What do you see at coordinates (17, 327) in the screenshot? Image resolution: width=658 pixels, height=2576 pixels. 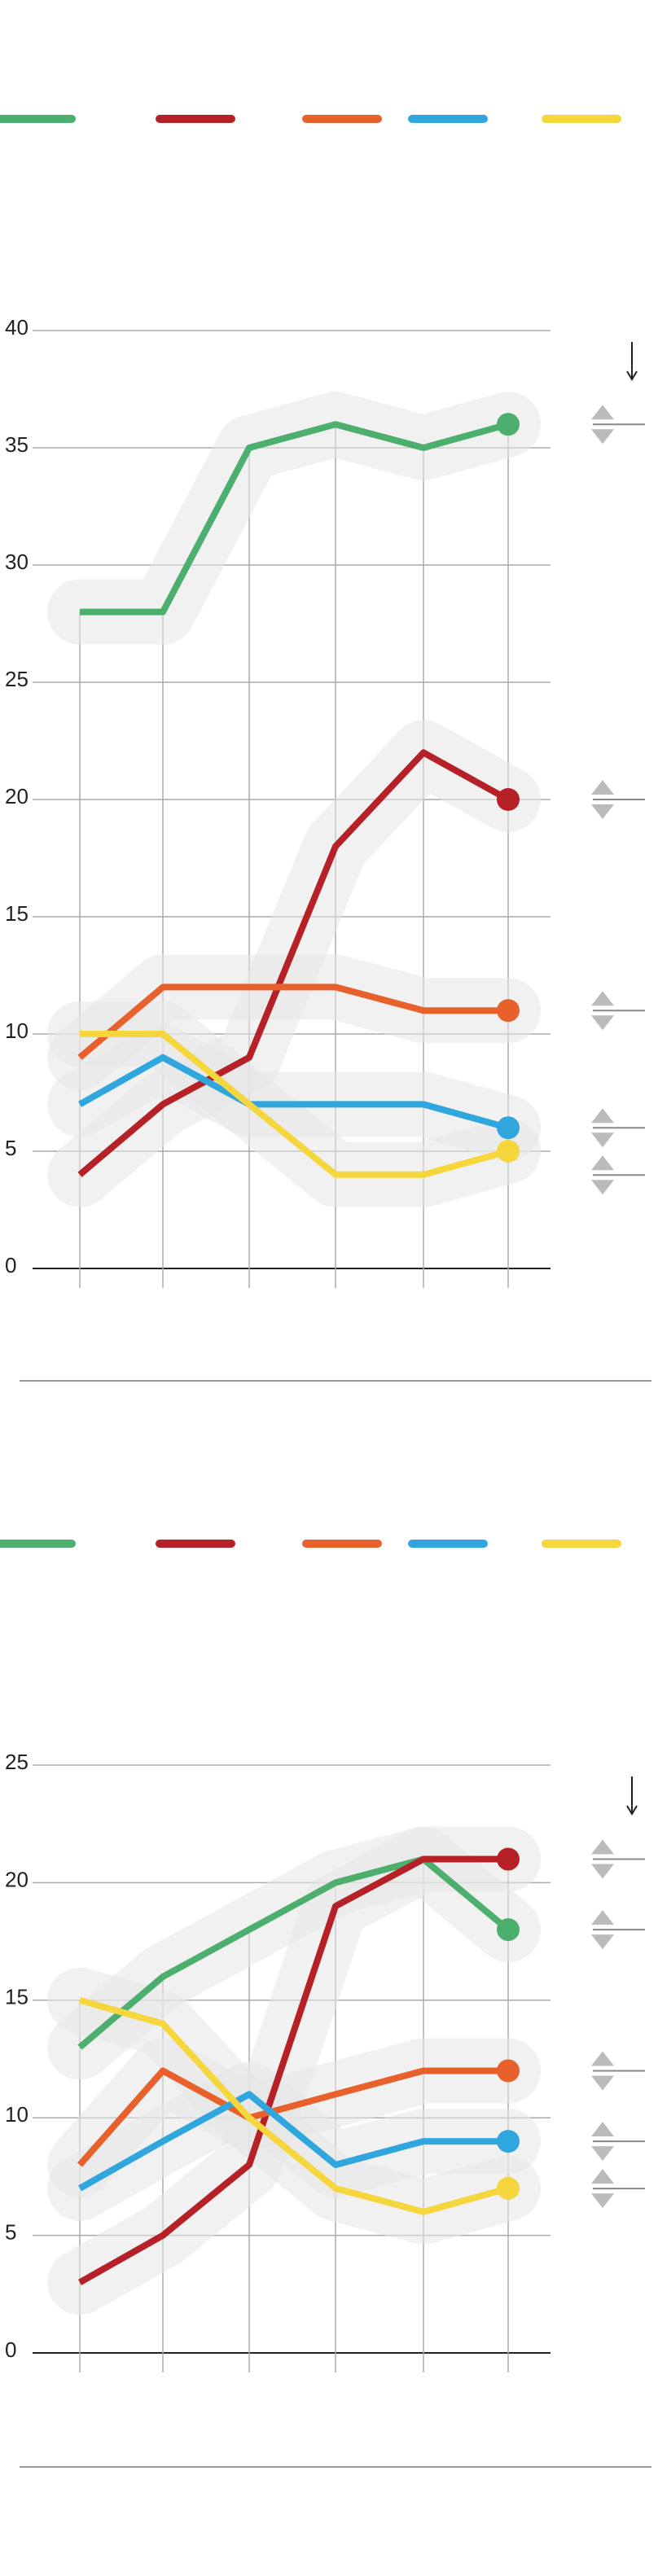 I see `y-tick-label: 40` at bounding box center [17, 327].